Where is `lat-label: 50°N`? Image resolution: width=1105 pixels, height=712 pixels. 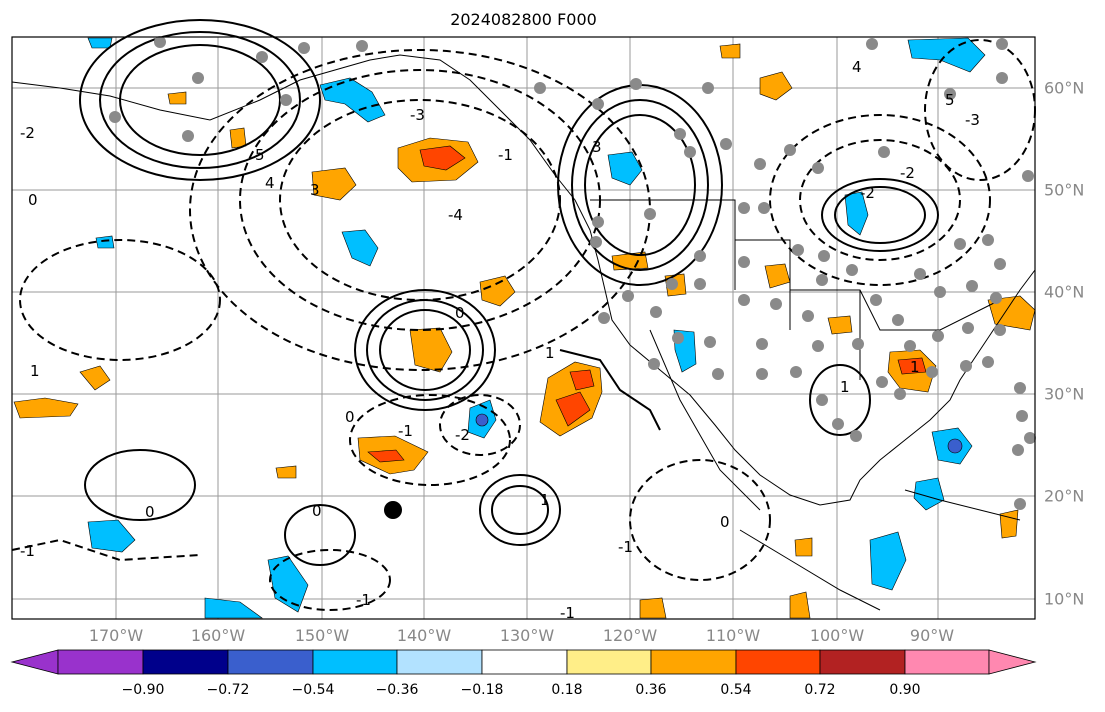
lat-label: 50°N is located at coordinates (1064, 190).